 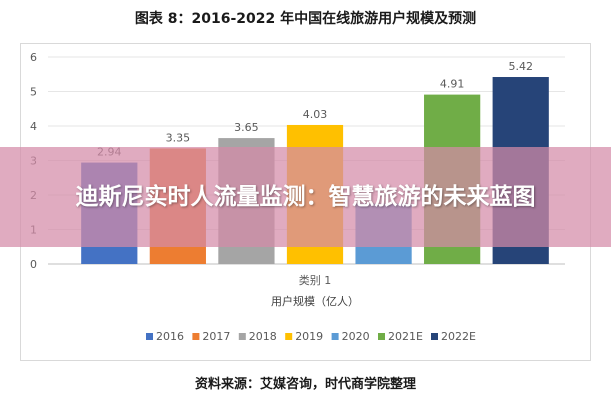 What do you see at coordinates (520, 66) in the screenshot?
I see `data-label: 5.42` at bounding box center [520, 66].